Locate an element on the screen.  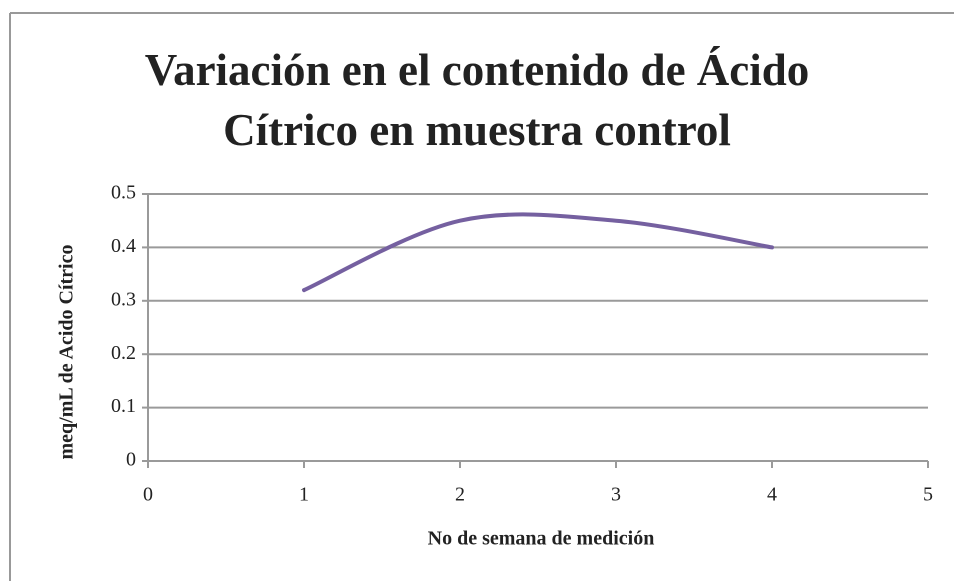
x-tick-label: 3 is located at coordinates (616, 495).